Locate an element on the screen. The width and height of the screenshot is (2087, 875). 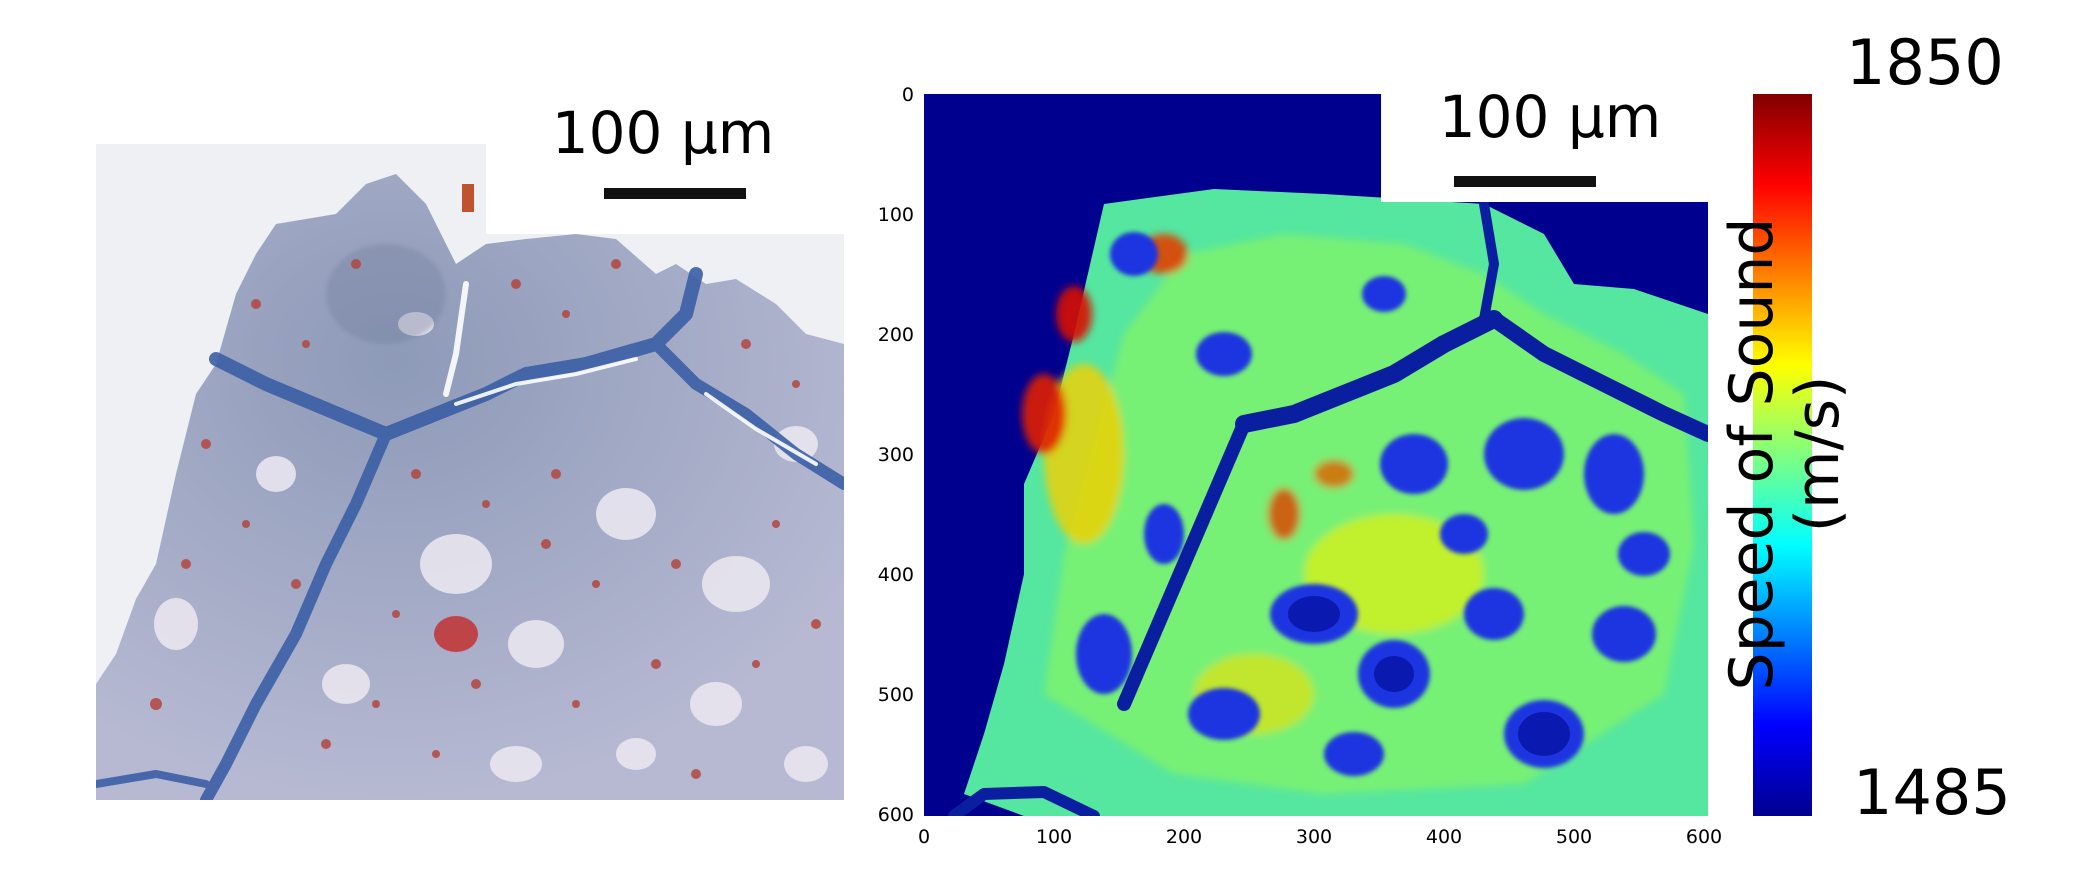
y-tick-label: 0 is located at coordinates (907, 95).